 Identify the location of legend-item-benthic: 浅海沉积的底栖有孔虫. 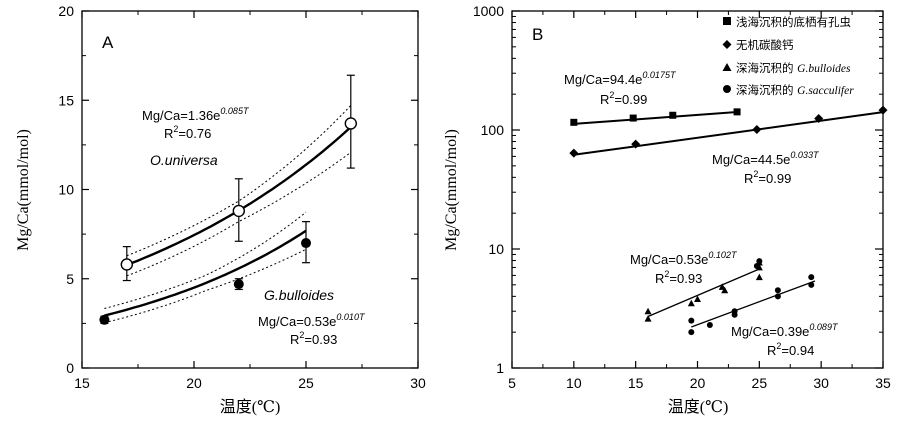
(793, 22).